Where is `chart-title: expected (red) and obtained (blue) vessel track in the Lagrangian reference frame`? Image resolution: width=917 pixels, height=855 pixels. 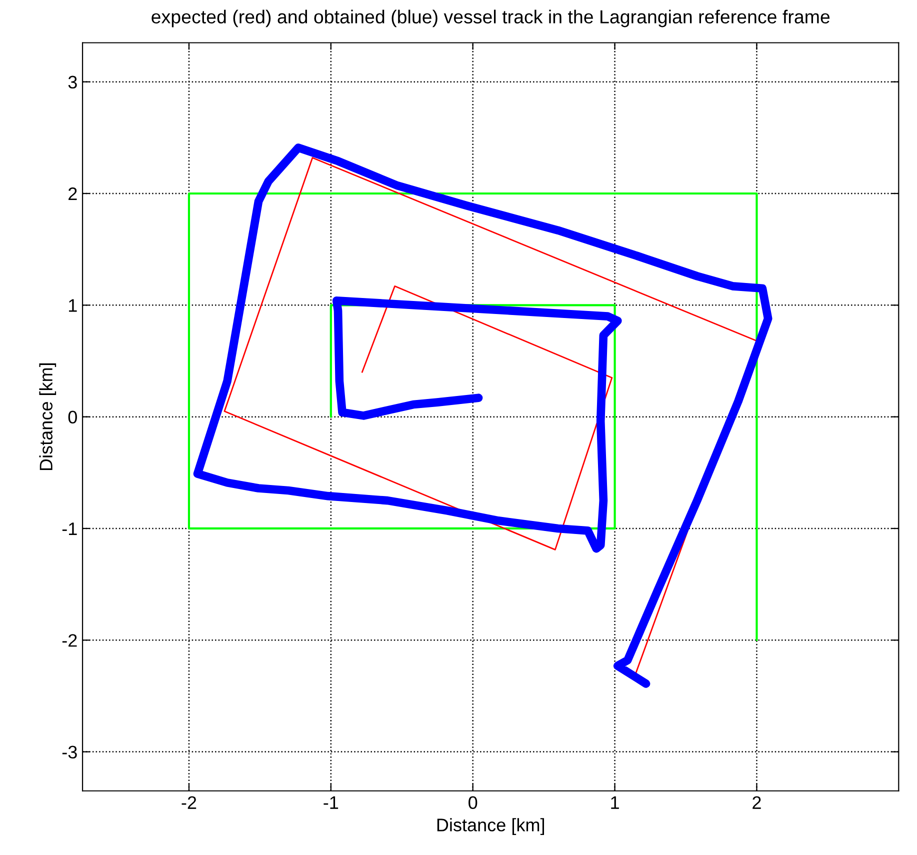 chart-title: expected (red) and obtained (blue) vessel track in the Lagrangian reference frame is located at coordinates (491, 19).